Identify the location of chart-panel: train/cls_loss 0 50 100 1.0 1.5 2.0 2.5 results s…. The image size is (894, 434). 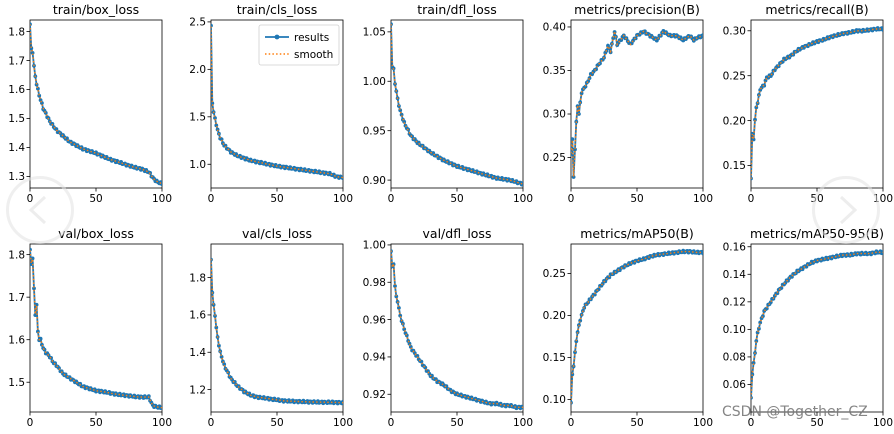
(271, 103).